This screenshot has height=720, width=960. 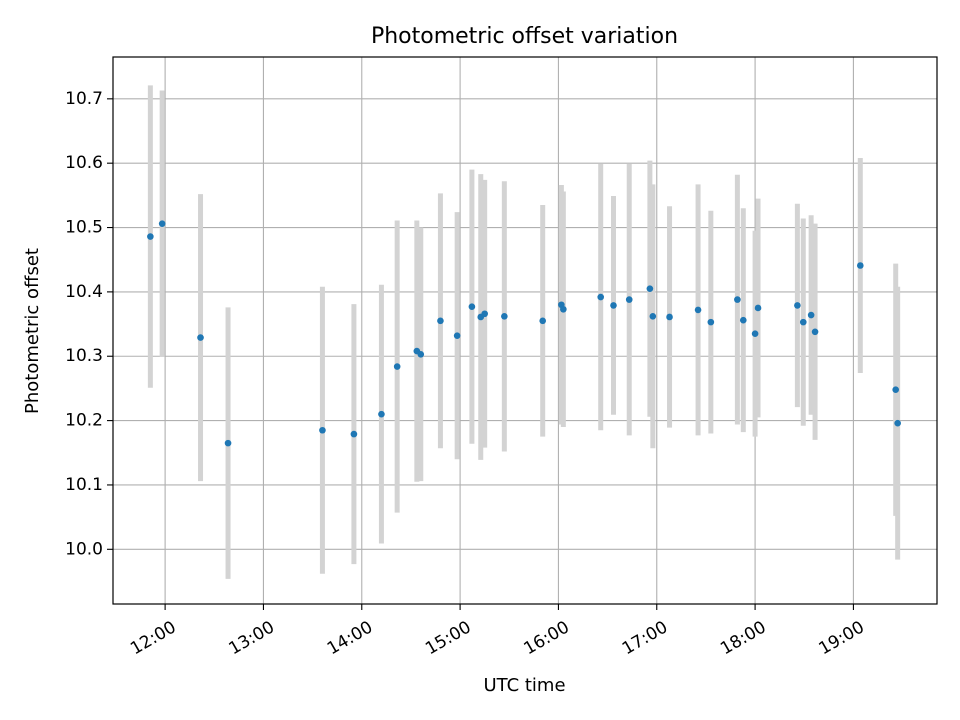 What do you see at coordinates (645, 638) in the screenshot?
I see `x-tick-label: 17:00` at bounding box center [645, 638].